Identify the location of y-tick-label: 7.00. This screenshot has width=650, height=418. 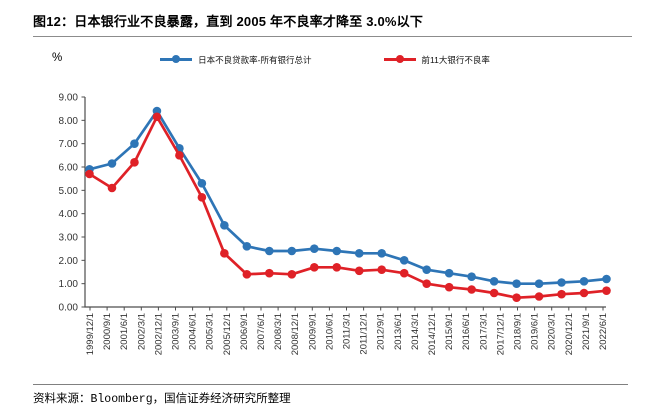
(69, 144).